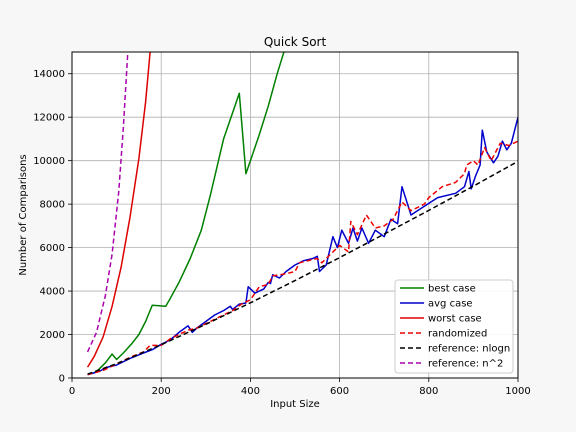 This screenshot has height=432, width=576. Describe the element at coordinates (49, 74) in the screenshot. I see `y-tick-label: 14000` at that location.